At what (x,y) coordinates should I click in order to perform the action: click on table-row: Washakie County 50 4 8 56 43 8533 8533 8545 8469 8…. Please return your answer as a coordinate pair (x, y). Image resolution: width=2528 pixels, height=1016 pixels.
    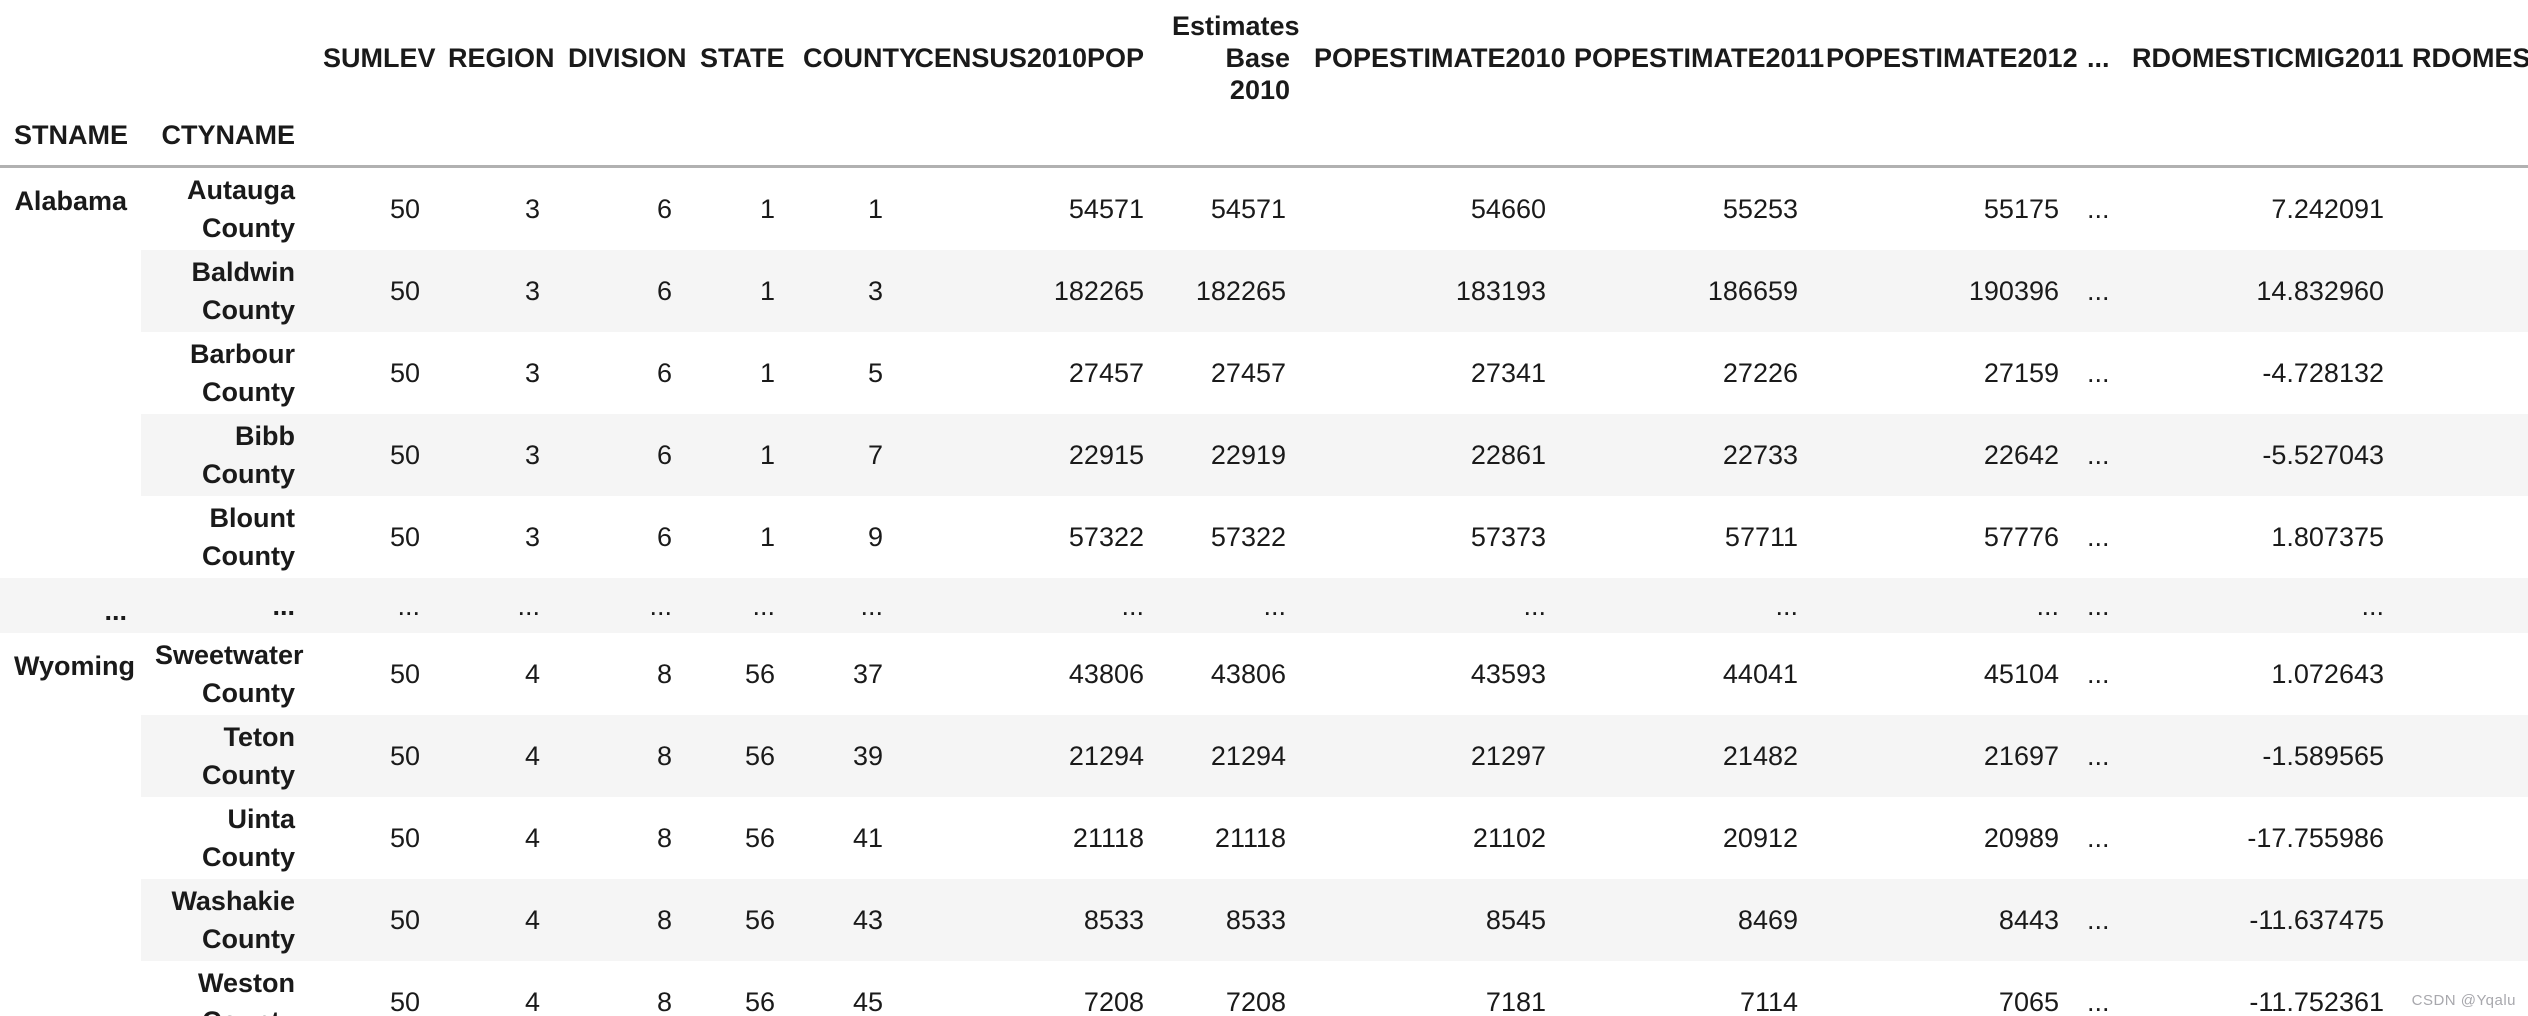
    Looking at the image, I should click on (1264, 920).